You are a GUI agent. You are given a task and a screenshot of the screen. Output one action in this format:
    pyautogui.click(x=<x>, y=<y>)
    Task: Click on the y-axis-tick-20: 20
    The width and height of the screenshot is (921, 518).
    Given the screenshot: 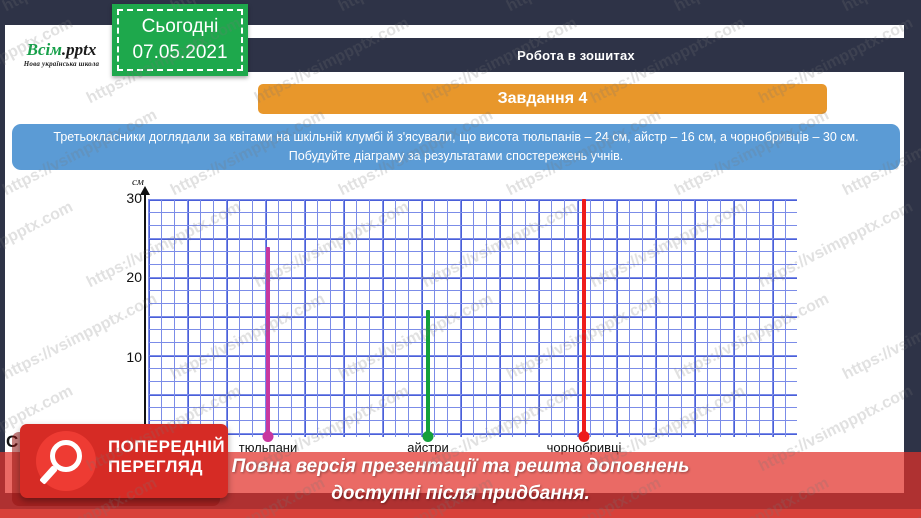 What is the action you would take?
    pyautogui.click(x=134, y=277)
    